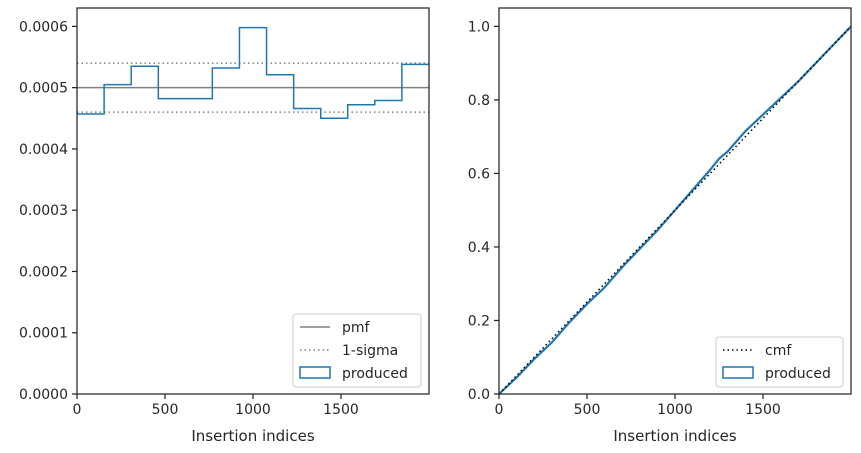 The height and width of the screenshot is (453, 861). I want to click on left-legend: pmf 1-sigma produced, so click(357, 350).